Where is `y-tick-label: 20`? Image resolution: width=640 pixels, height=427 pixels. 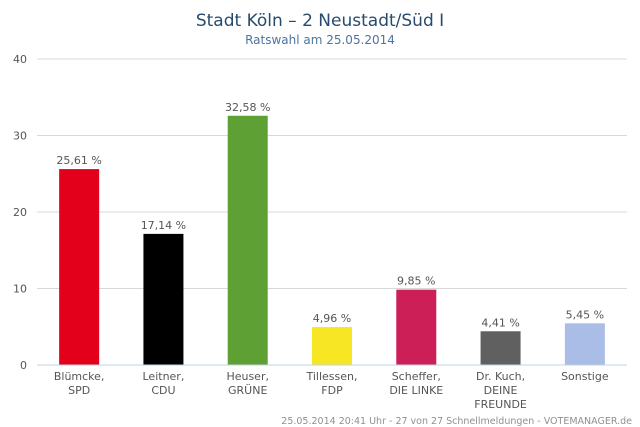
y-tick-label: 20 is located at coordinates (20, 212).